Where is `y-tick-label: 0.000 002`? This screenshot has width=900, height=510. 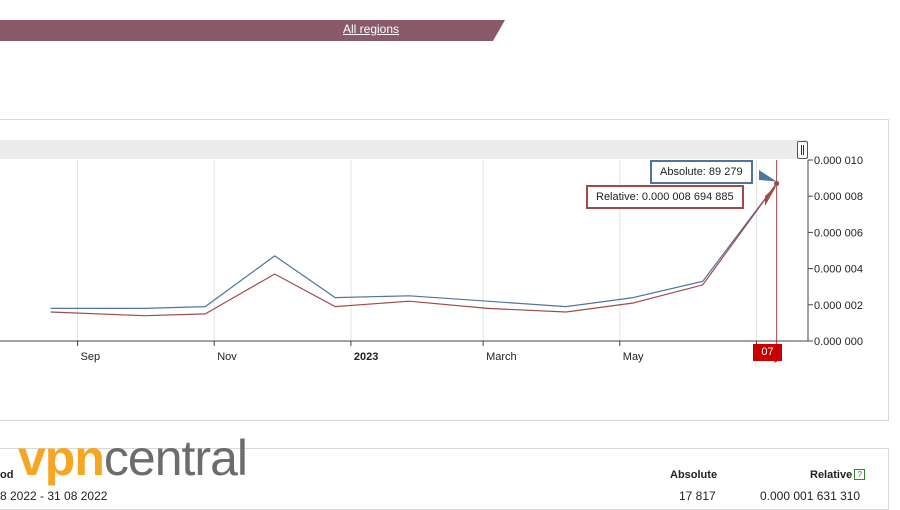 y-tick-label: 0.000 002 is located at coordinates (838, 306).